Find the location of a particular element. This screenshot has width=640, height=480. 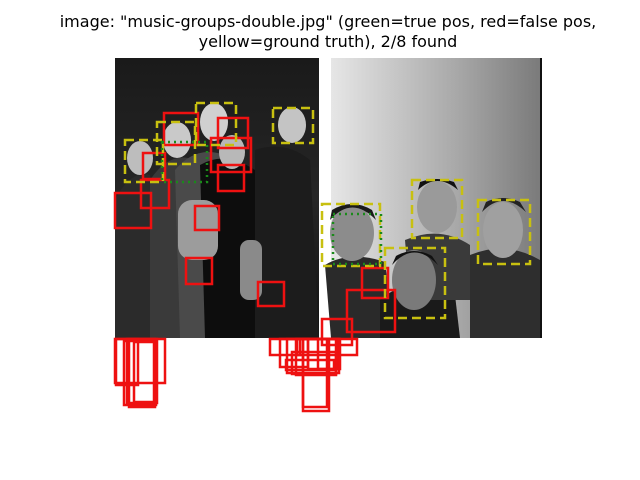

figure-title-line-2: yellow=ground truth), 2/8 found is located at coordinates (328, 41).